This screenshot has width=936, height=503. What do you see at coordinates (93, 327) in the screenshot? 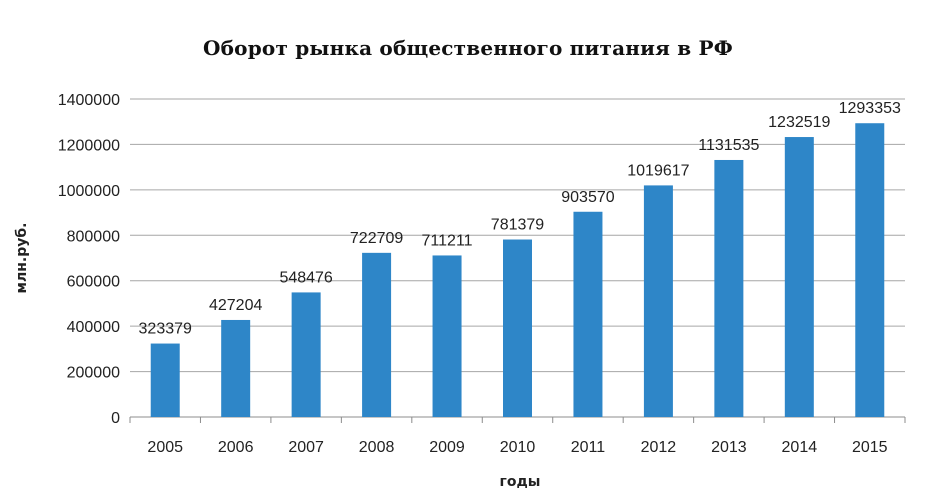
I see `y-tick-label: 400000` at bounding box center [93, 327].